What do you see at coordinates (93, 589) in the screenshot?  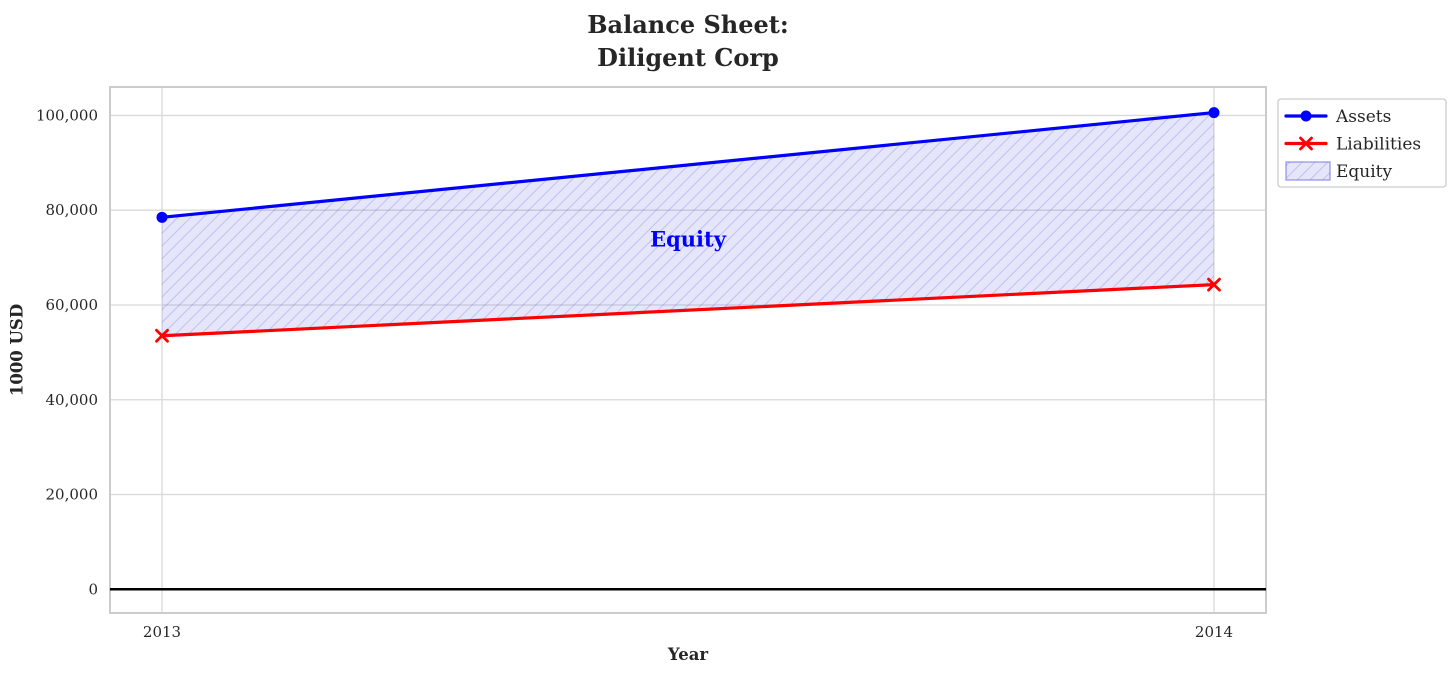 I see `y-tick-label: 0` at bounding box center [93, 589].